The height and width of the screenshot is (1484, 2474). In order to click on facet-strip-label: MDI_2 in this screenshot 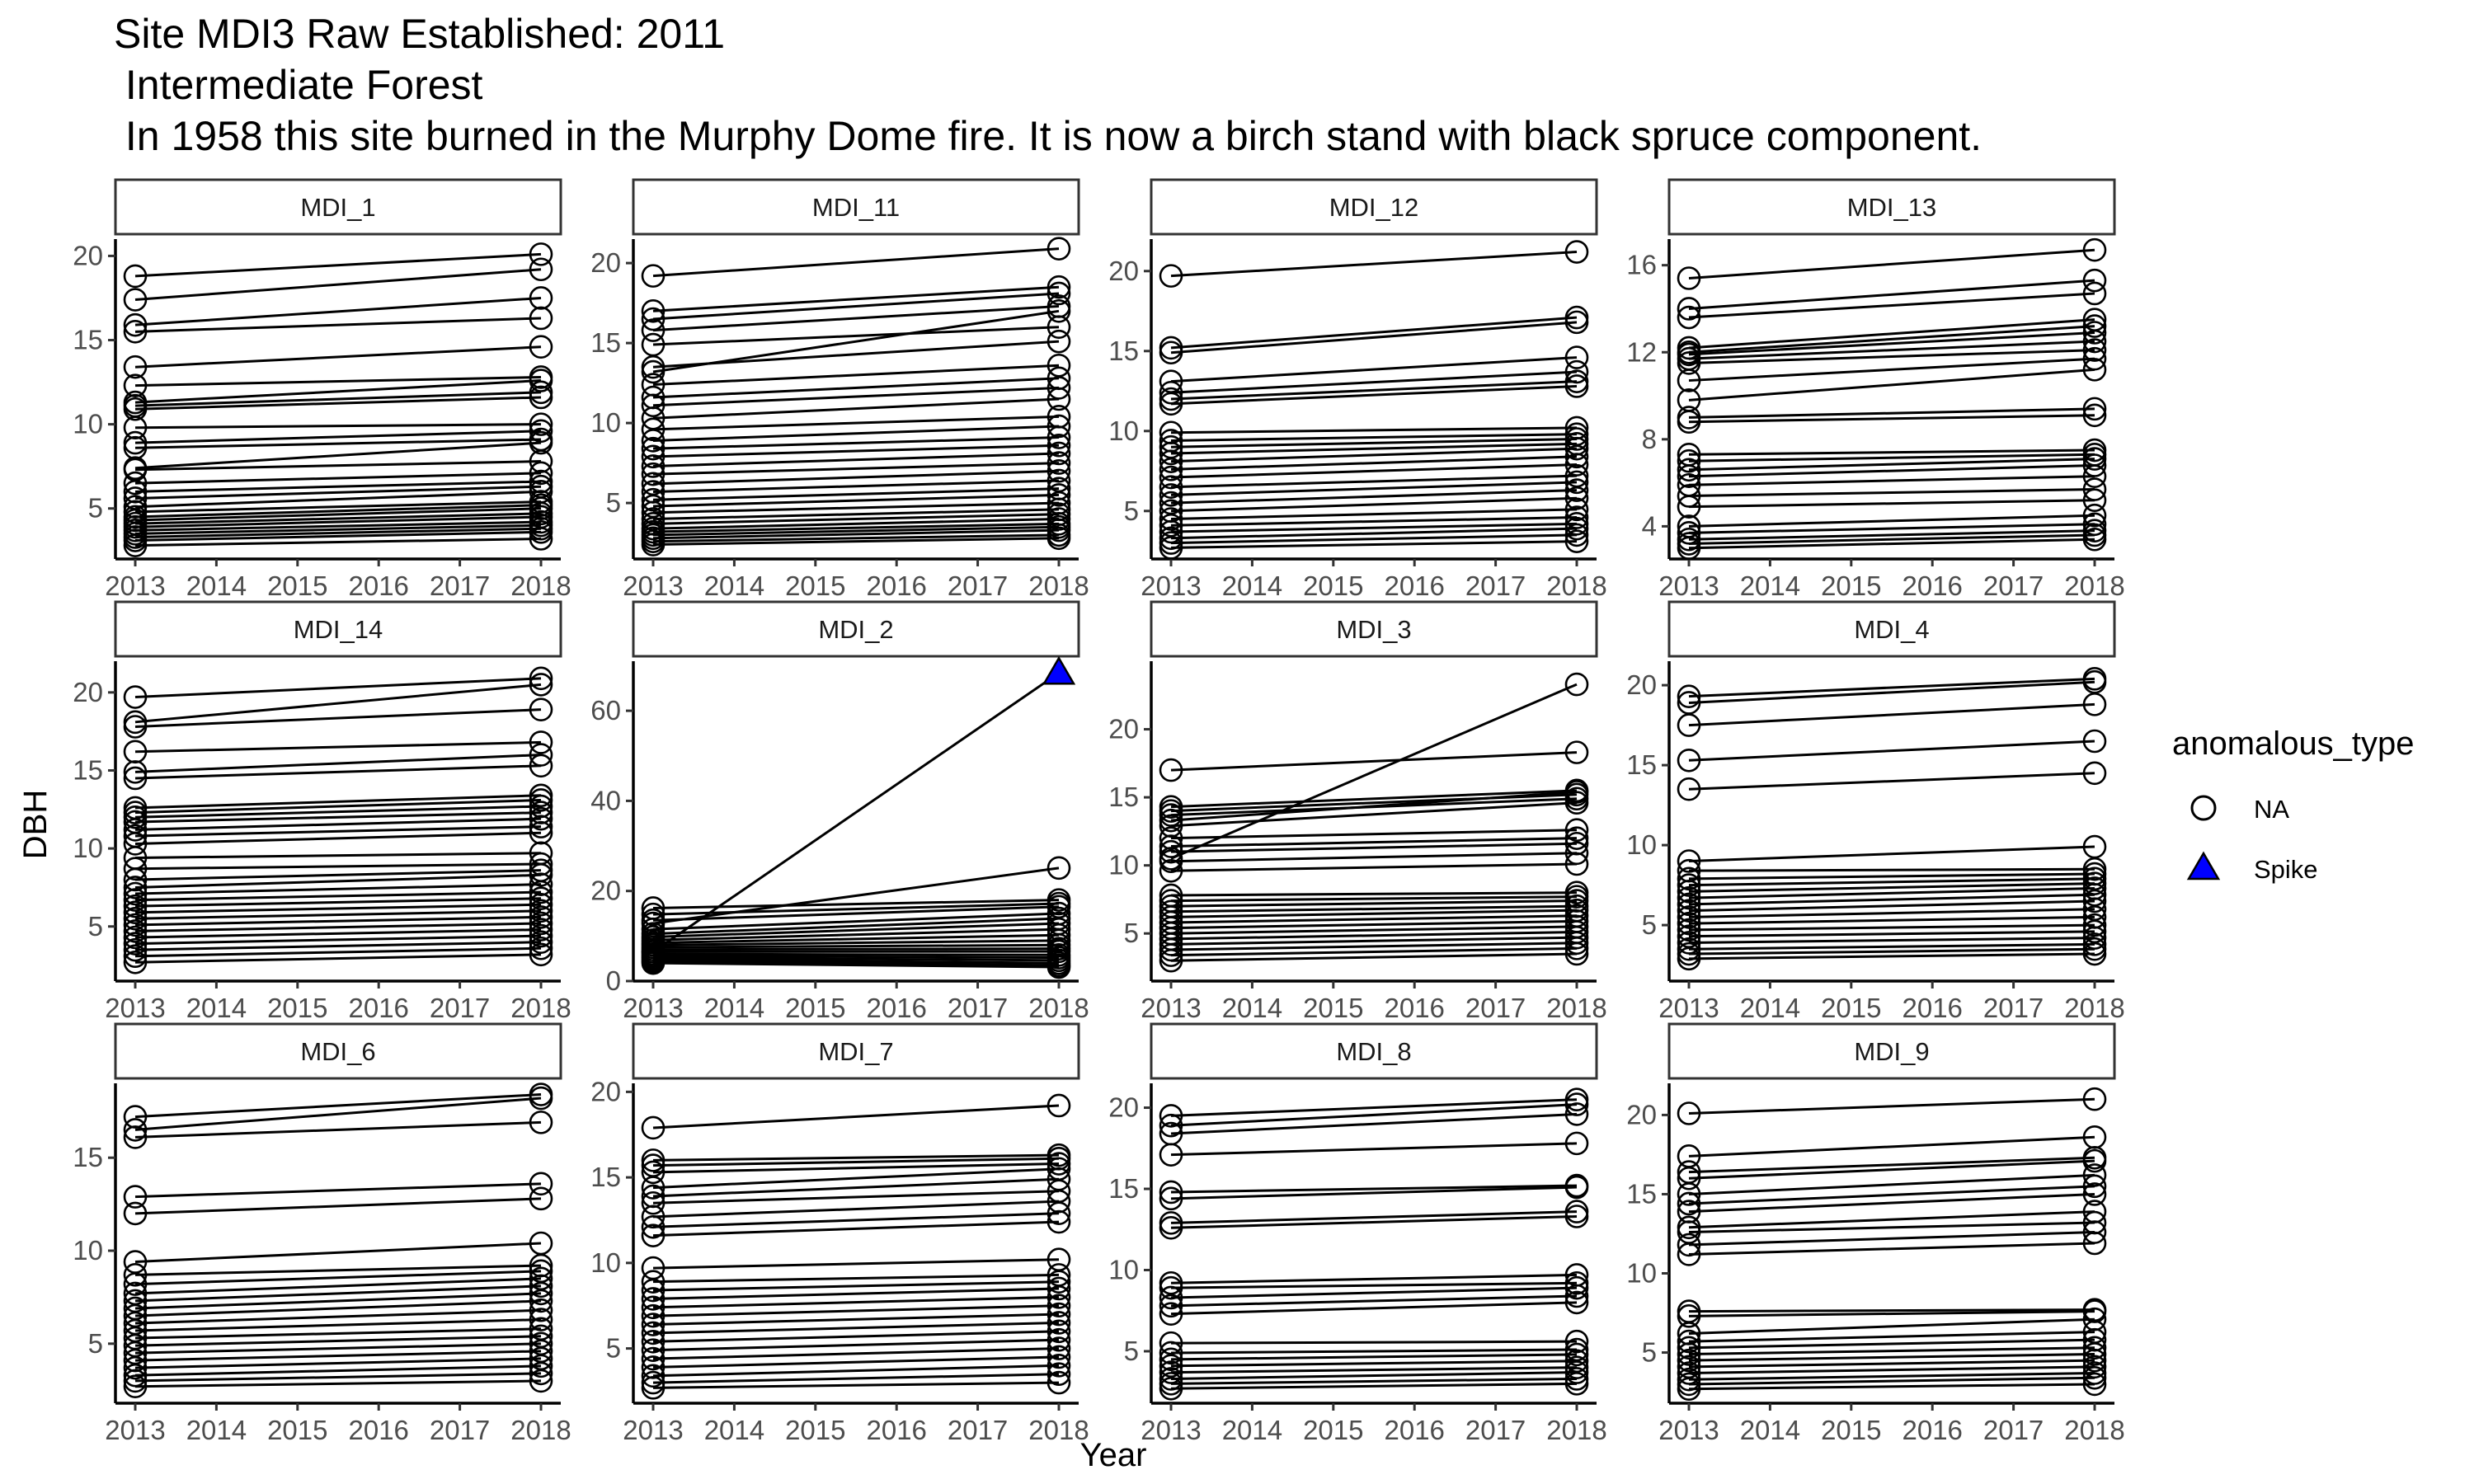, I will do `click(855, 629)`.